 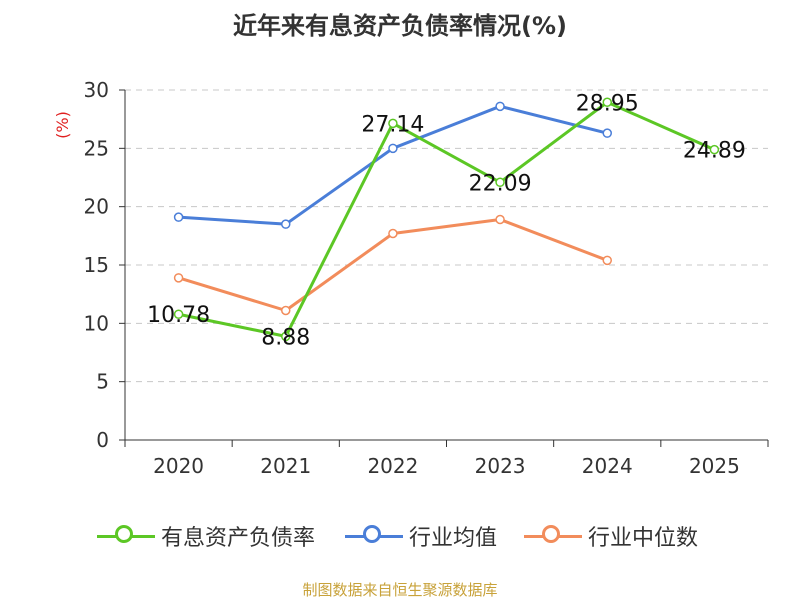 I want to click on y-tick-label: 5, so click(x=102, y=382).